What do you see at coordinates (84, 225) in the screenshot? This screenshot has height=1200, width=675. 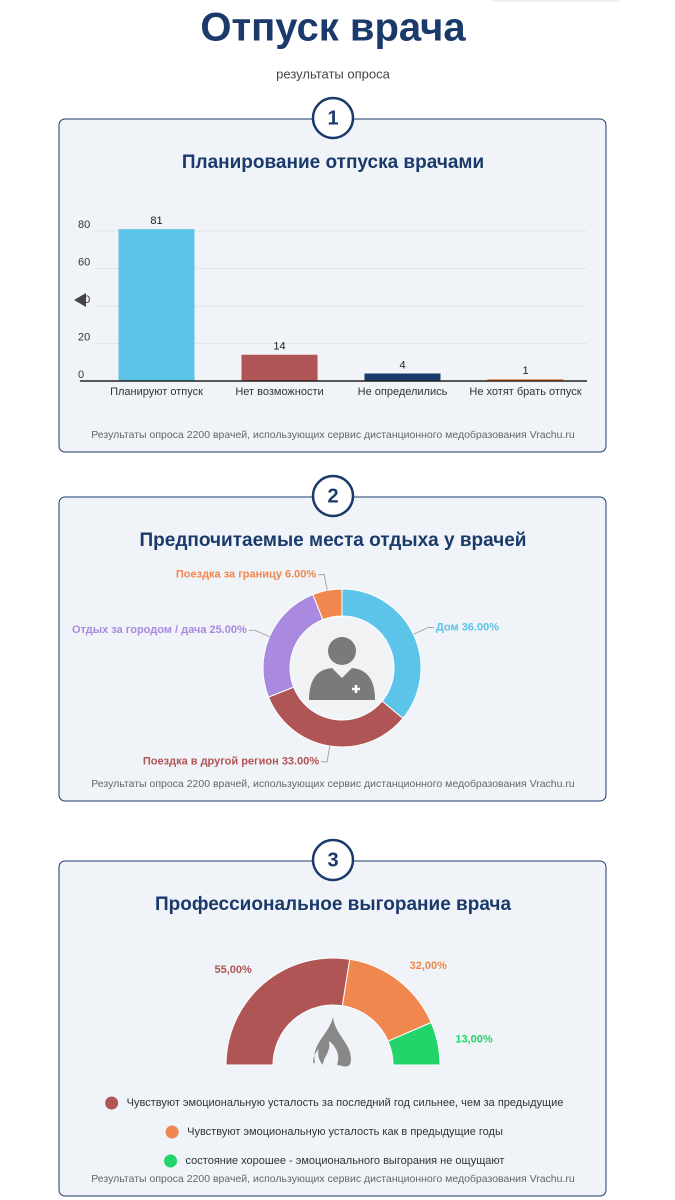 I see `y-tick-label: 80` at bounding box center [84, 225].